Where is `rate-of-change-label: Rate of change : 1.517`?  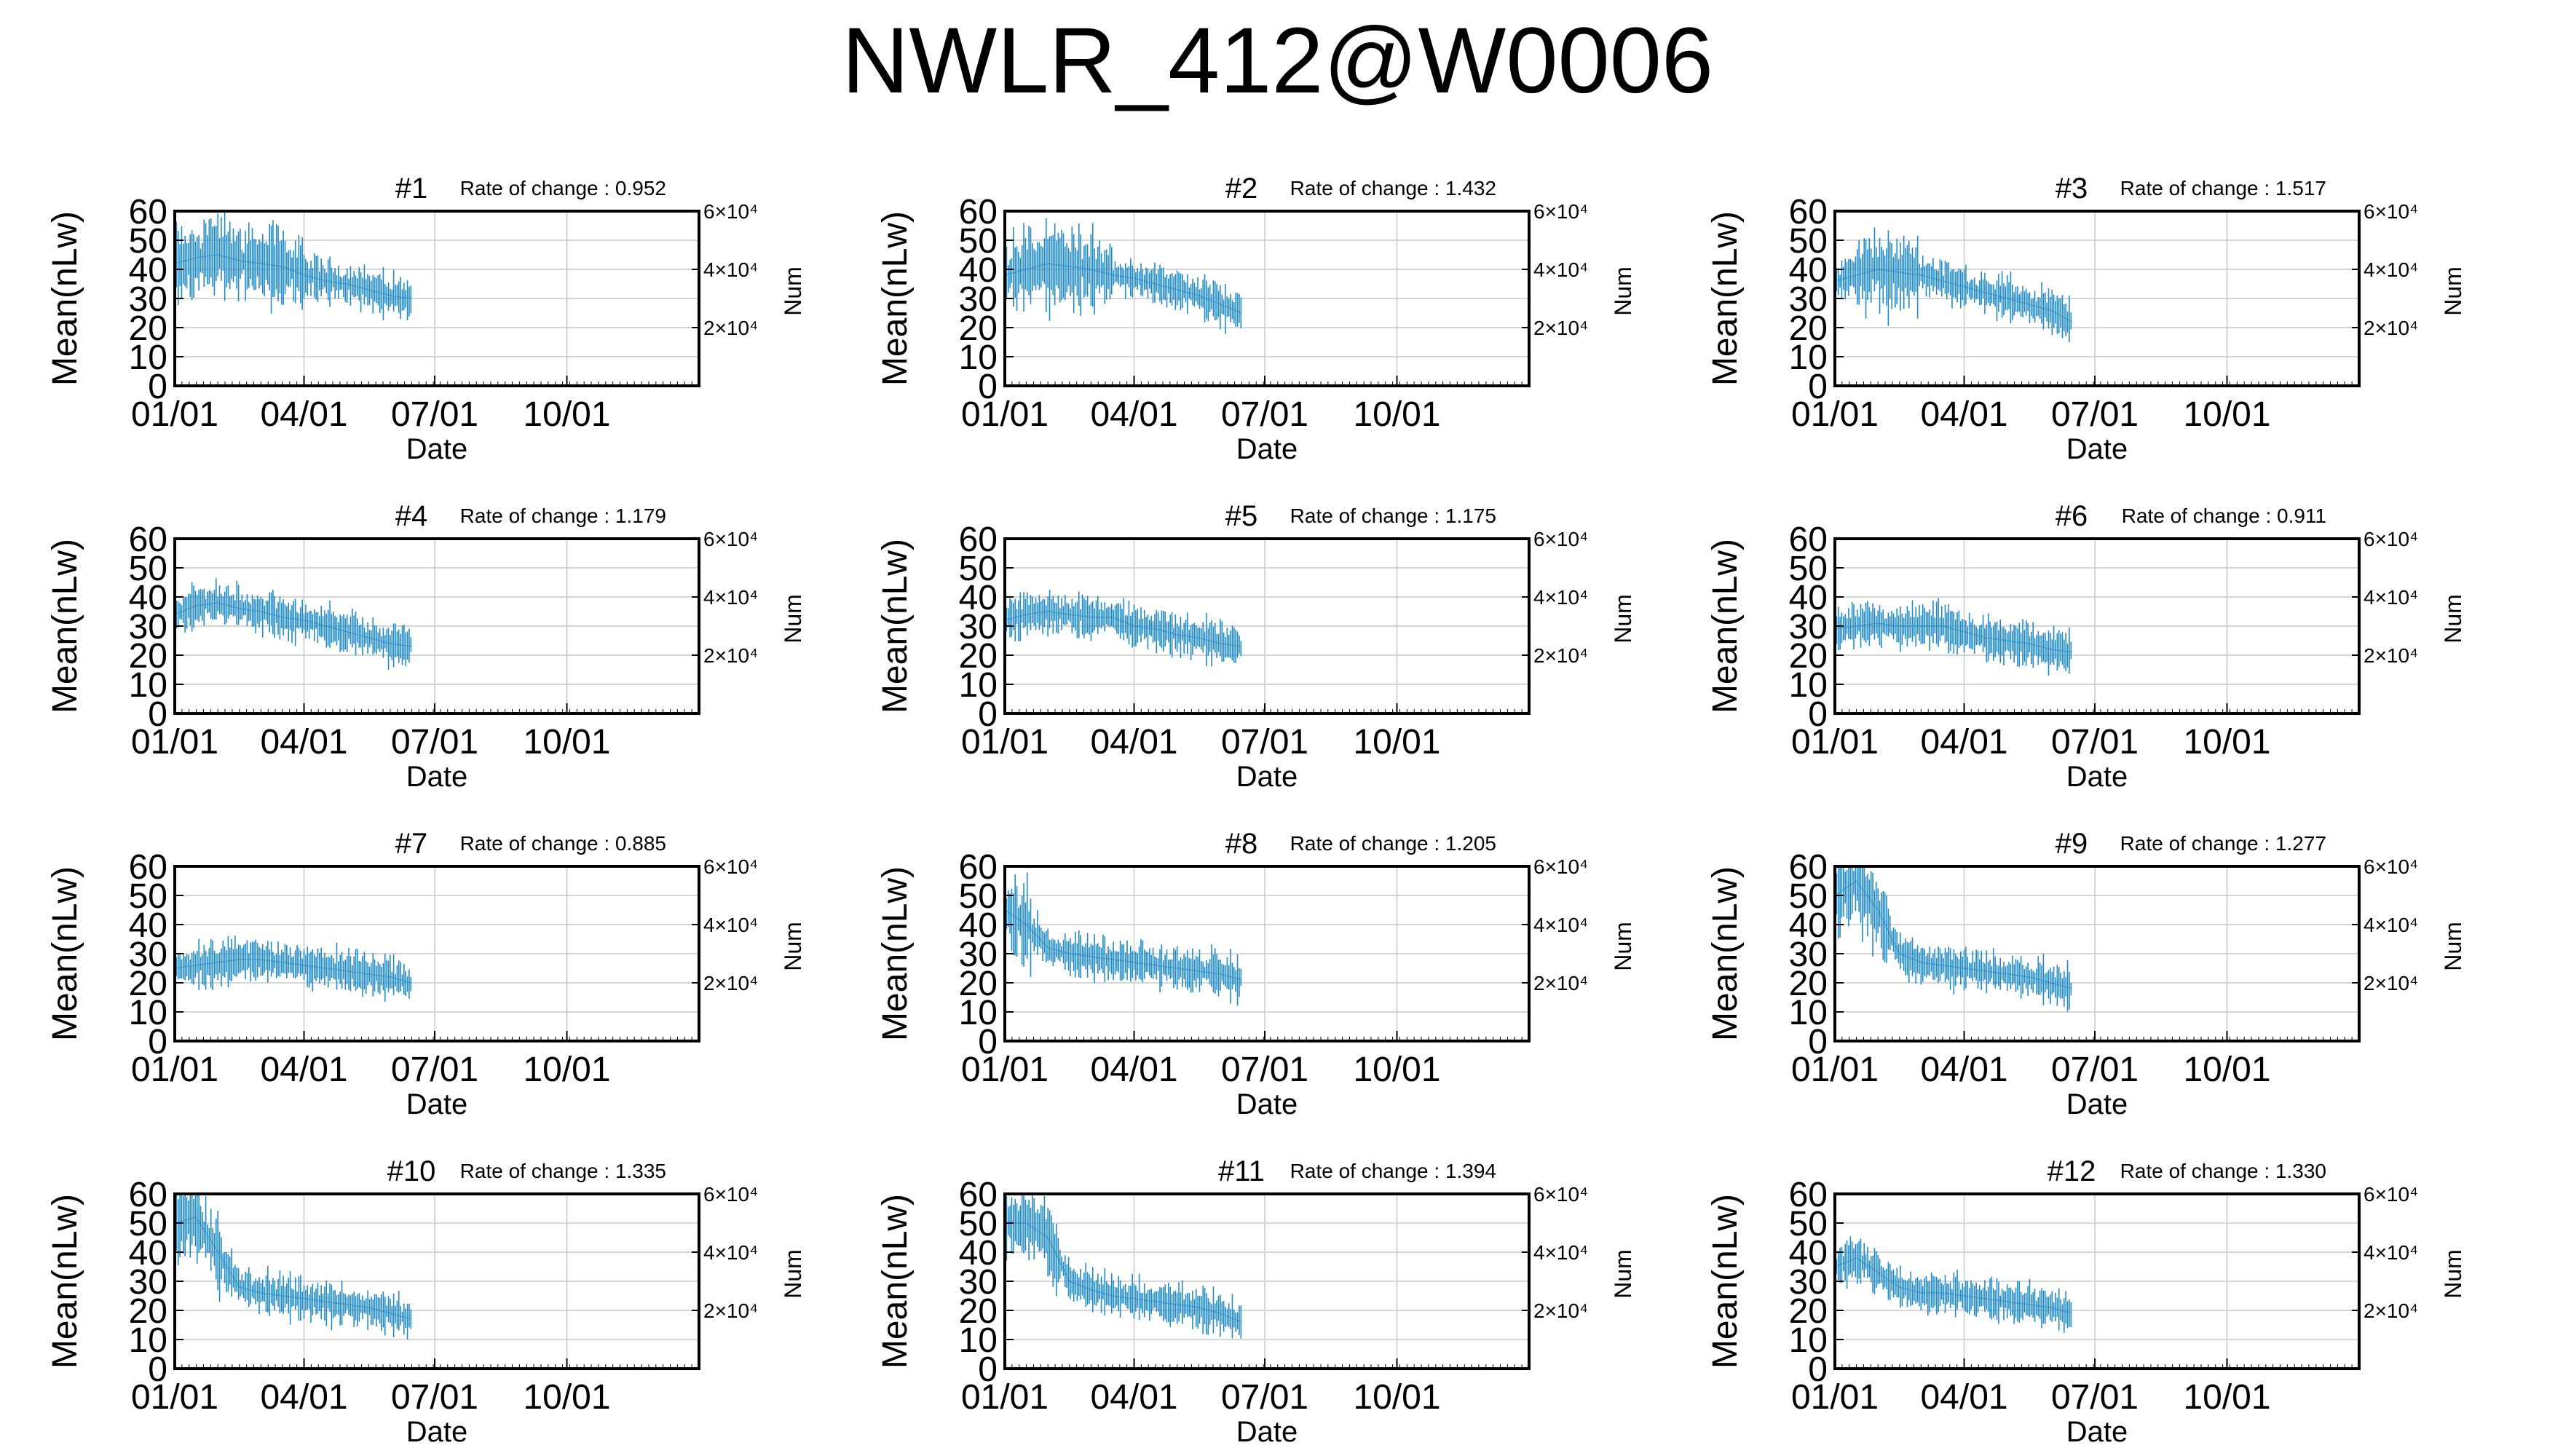
rate-of-change-label: Rate of change : 1.517 is located at coordinates (2223, 188).